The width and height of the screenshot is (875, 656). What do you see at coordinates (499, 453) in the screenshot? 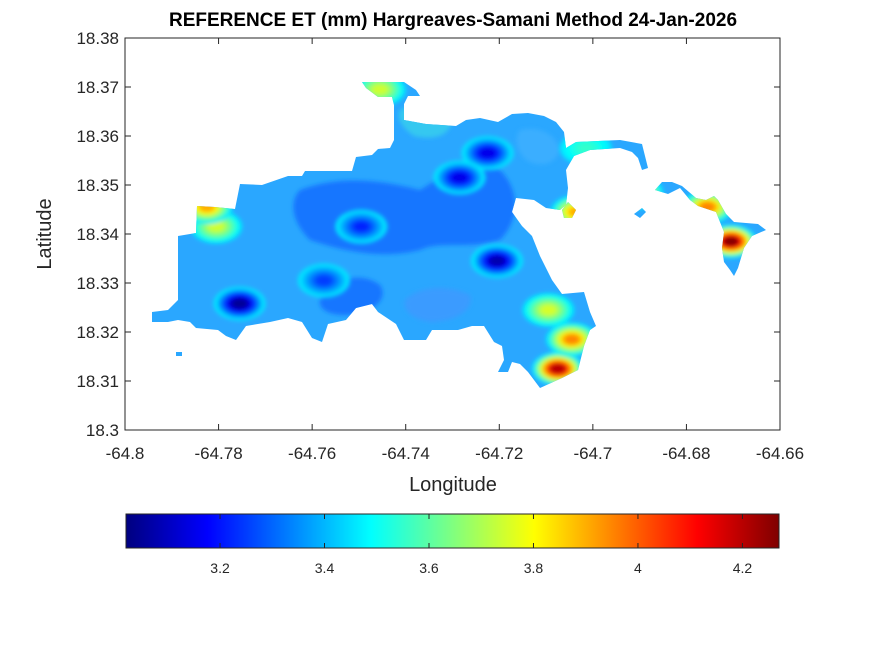
I see `x-tick-label: -64.72` at bounding box center [499, 453].